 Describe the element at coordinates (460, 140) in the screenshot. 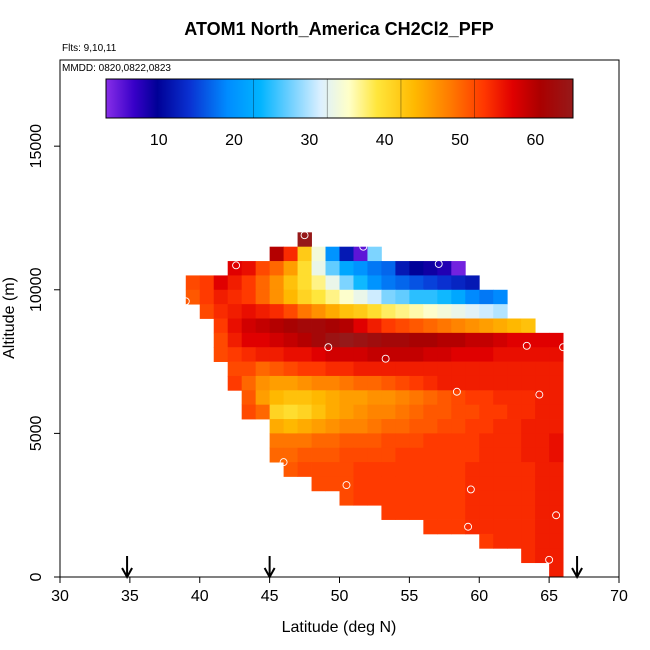

I see `colorbar-tick-label: 50` at that location.